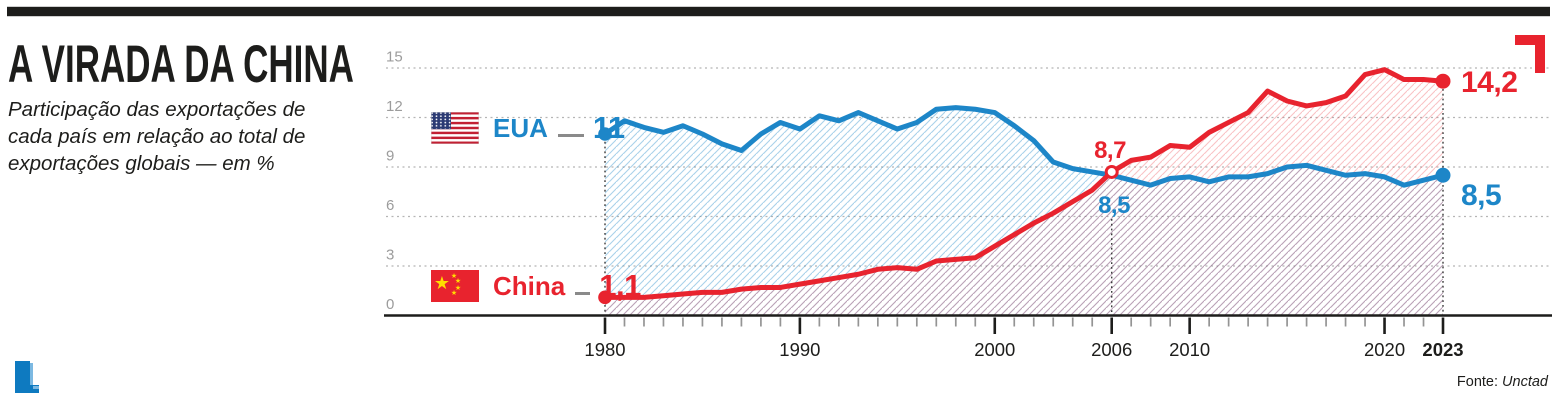  Describe the element at coordinates (1442, 349) in the screenshot. I see `x-tick-label: 2023` at that location.